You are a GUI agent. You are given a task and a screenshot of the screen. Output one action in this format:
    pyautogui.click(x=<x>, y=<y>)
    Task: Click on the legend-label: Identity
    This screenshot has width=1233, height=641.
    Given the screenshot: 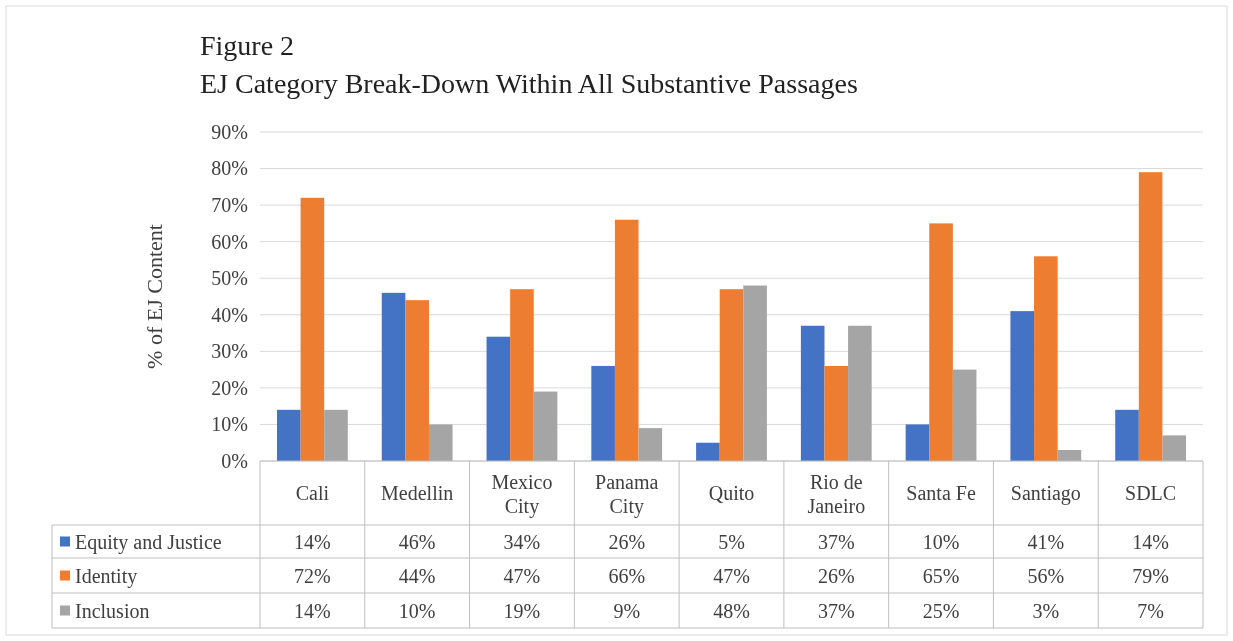 What is the action you would take?
    pyautogui.click(x=106, y=576)
    